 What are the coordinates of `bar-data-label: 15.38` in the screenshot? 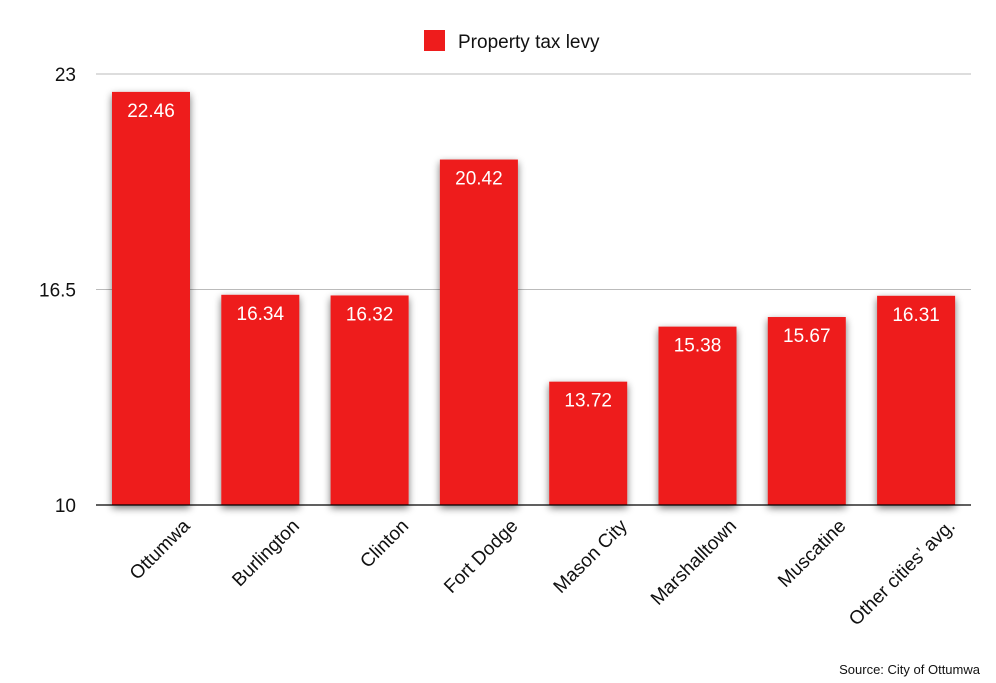 It's located at (698, 346).